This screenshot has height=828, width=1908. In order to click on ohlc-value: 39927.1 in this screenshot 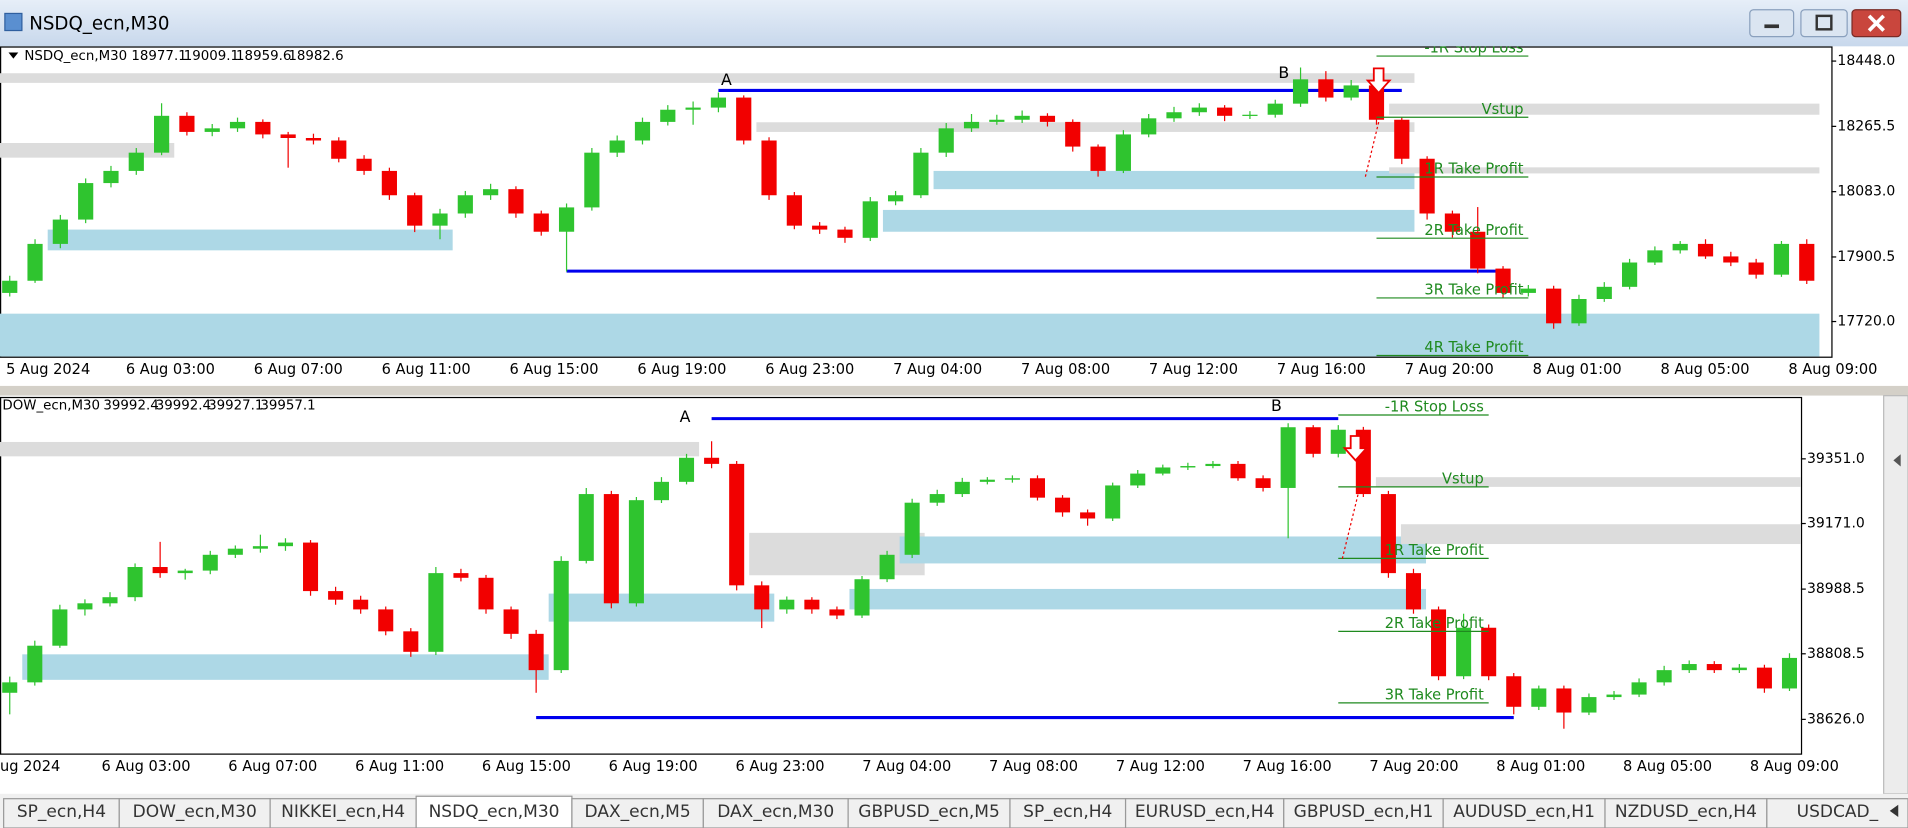, I will do `click(235, 405)`.